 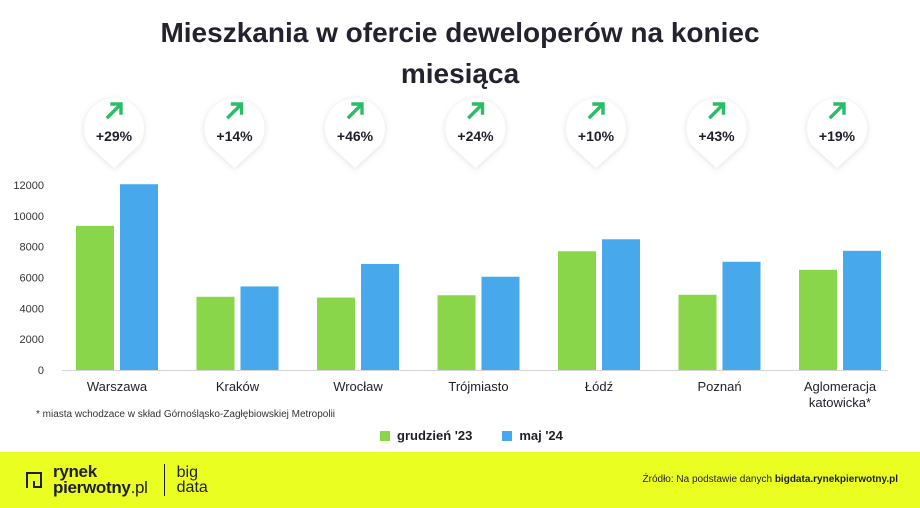 What do you see at coordinates (28, 217) in the screenshot?
I see `y-tick-label: 10000` at bounding box center [28, 217].